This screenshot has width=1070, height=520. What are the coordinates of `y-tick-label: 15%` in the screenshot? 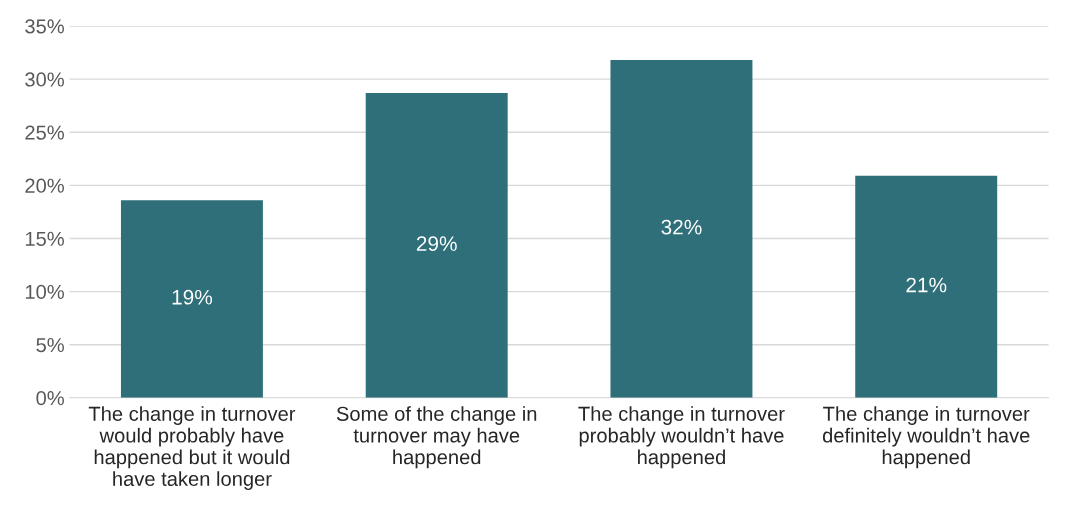 It's located at (44, 238).